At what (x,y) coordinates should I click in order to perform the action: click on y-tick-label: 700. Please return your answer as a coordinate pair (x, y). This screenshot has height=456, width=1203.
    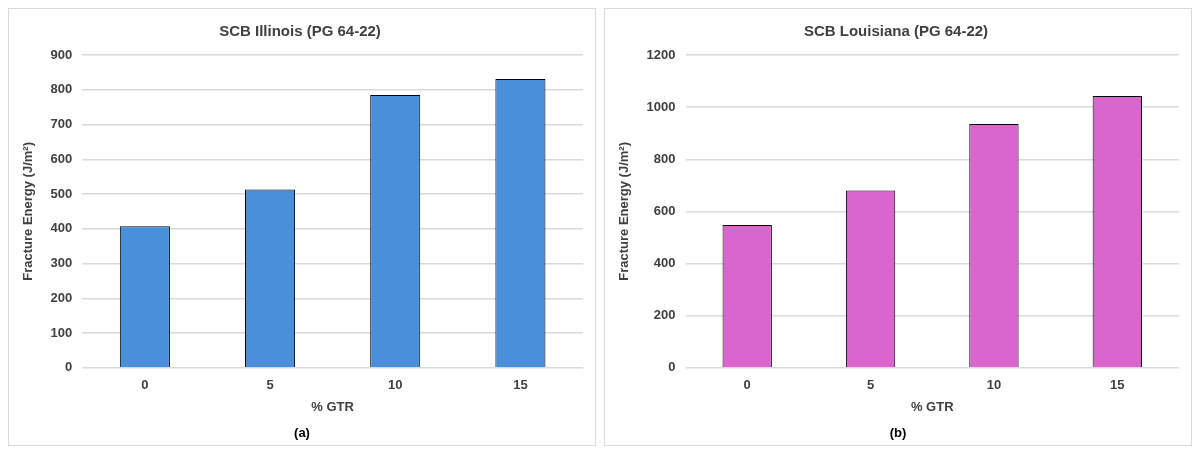
    Looking at the image, I should click on (61, 124).